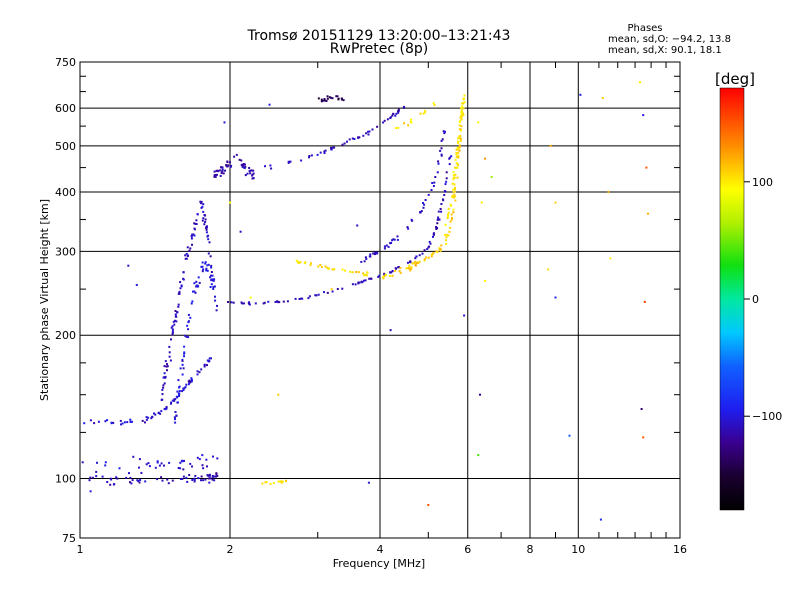 The image size is (800, 600). I want to click on y-tick-label: 200, so click(65, 335).